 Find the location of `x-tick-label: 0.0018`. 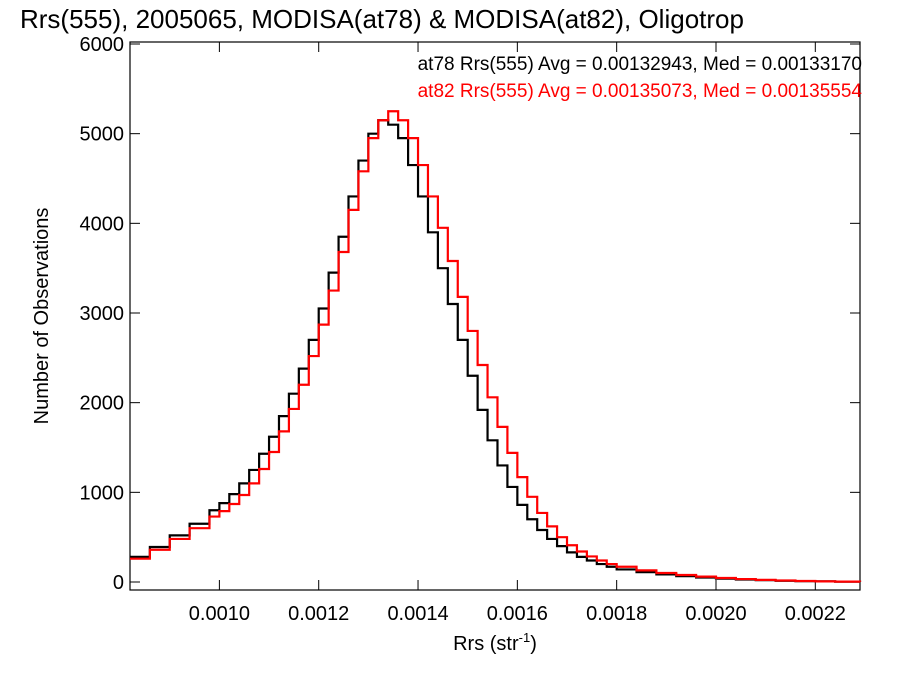

x-tick-label: 0.0018 is located at coordinates (616, 614).